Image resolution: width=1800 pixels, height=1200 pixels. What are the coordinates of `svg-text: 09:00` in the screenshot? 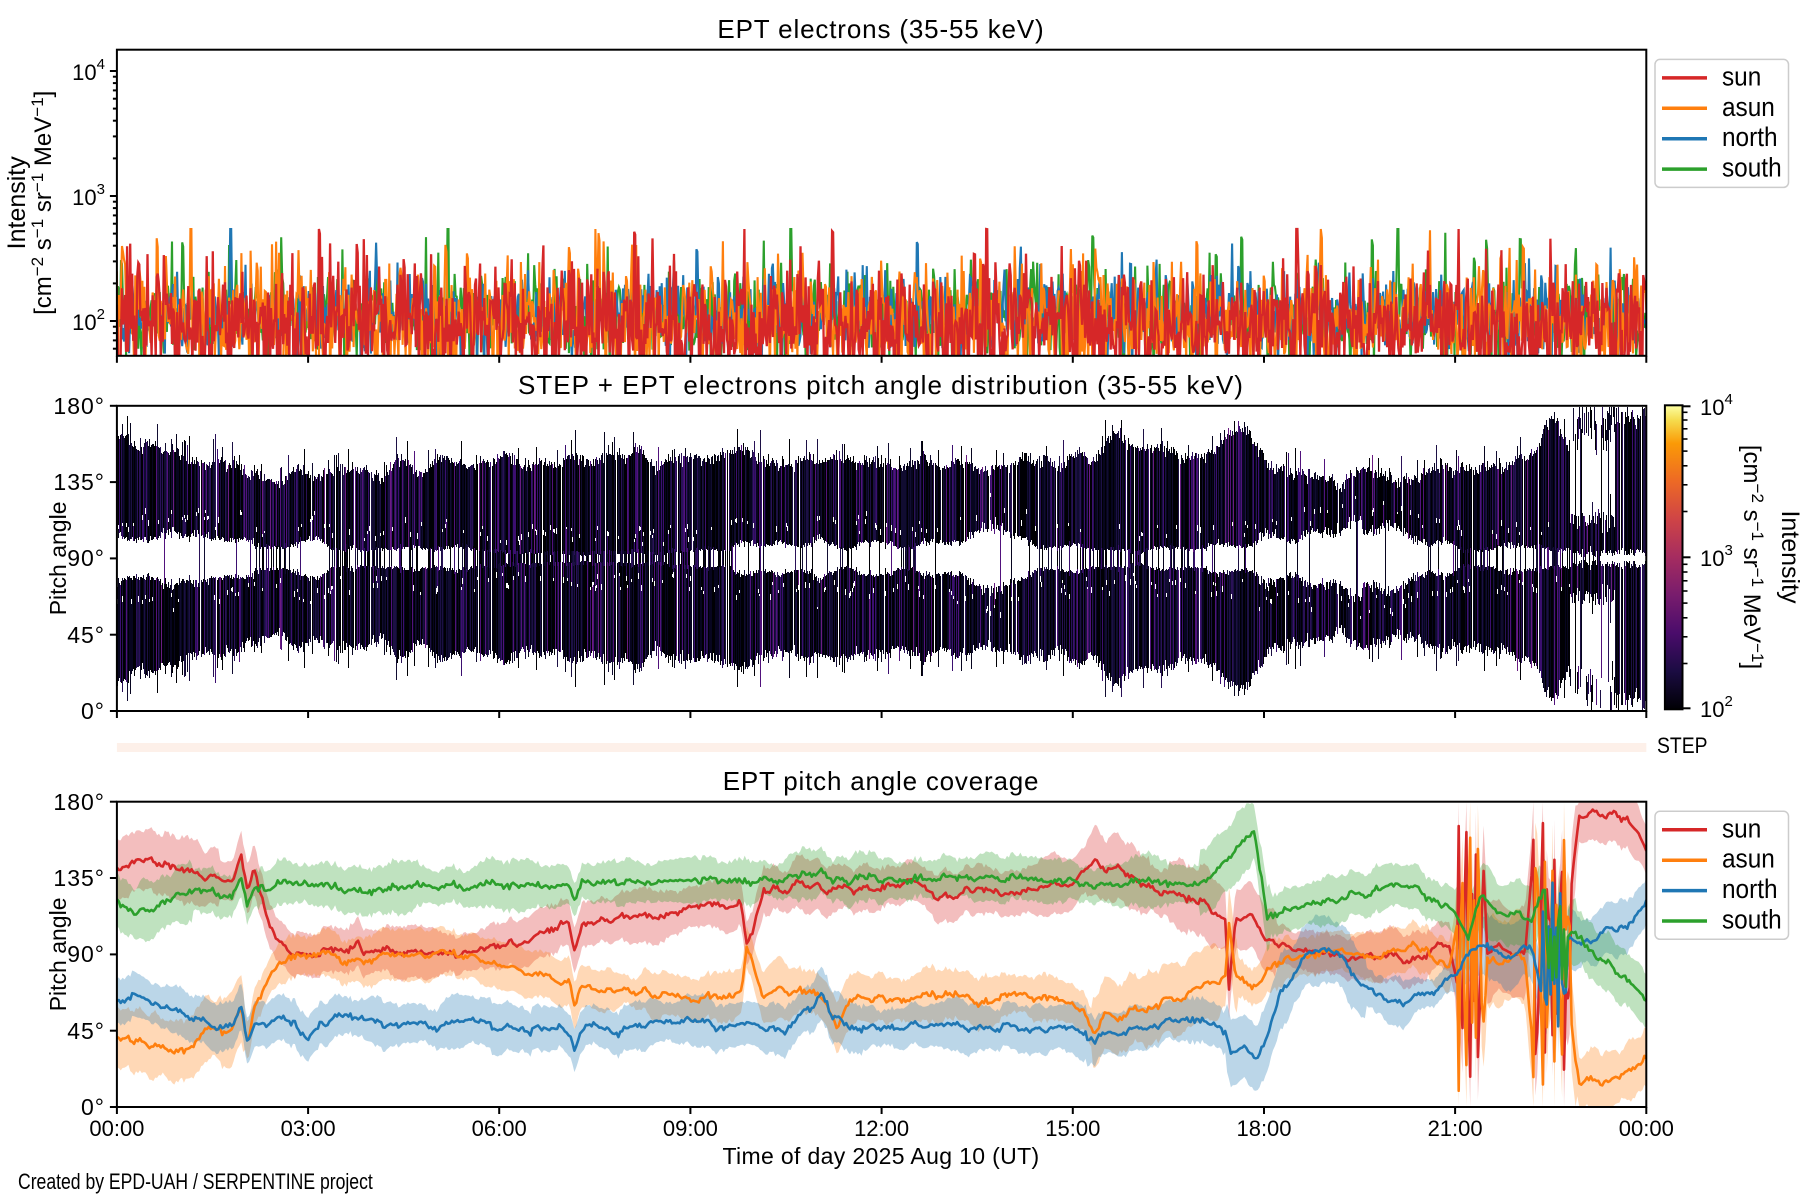 It's located at (690, 1128).